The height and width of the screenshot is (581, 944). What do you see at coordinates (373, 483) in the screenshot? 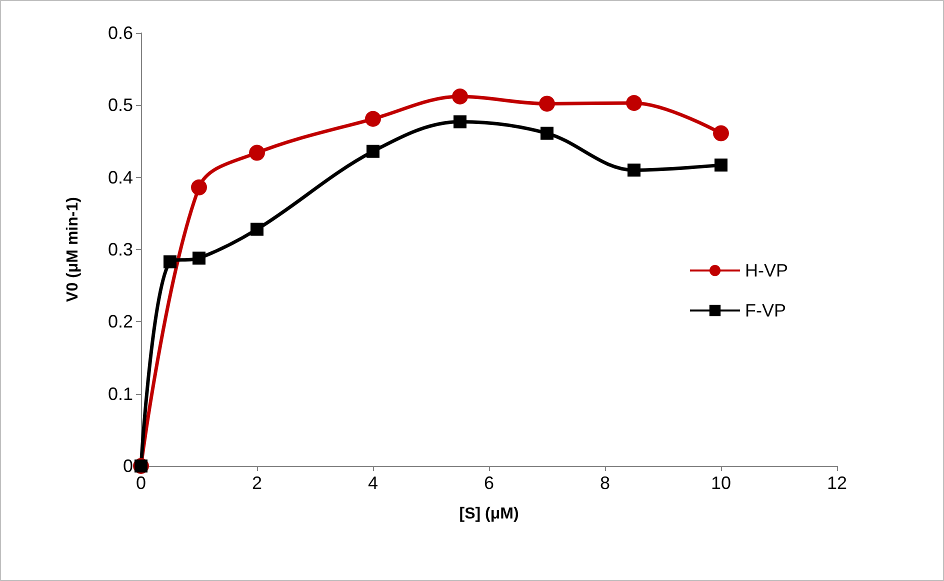
I see `x-tick-label: 4` at bounding box center [373, 483].